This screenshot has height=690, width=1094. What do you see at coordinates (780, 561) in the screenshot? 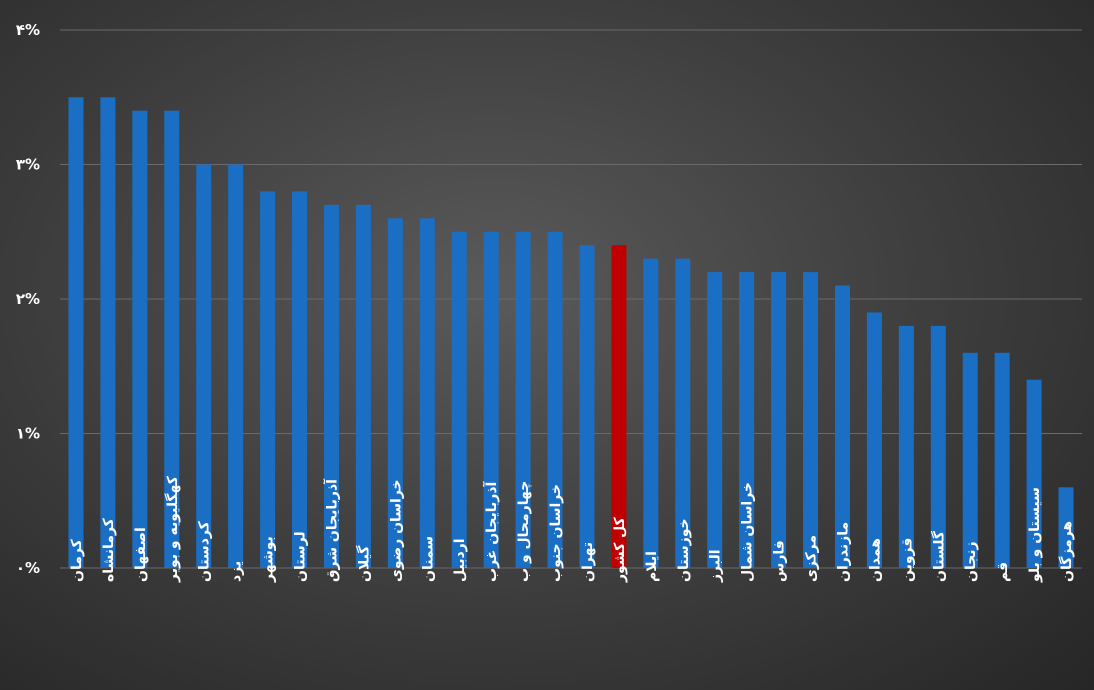
I see `x-tick-label: فارس` at bounding box center [780, 561].